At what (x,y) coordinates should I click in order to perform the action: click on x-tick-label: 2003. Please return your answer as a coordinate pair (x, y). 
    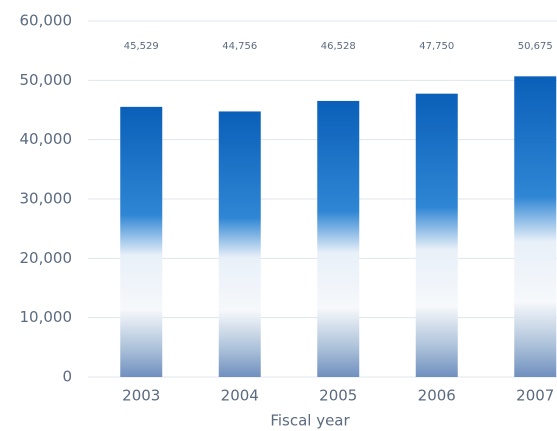
    Looking at the image, I should click on (141, 396).